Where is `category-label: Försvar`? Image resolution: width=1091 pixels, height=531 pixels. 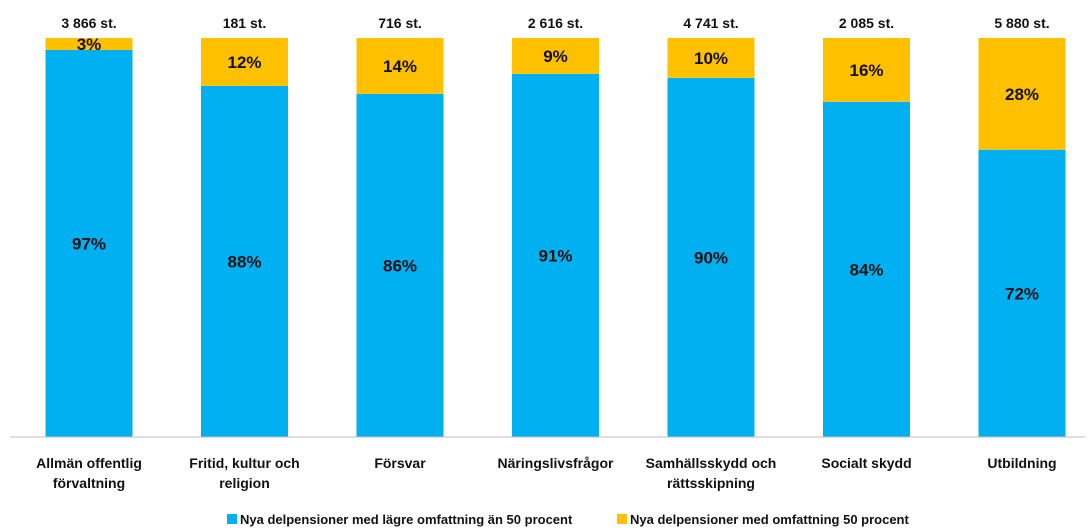 category-label: Försvar is located at coordinates (400, 463).